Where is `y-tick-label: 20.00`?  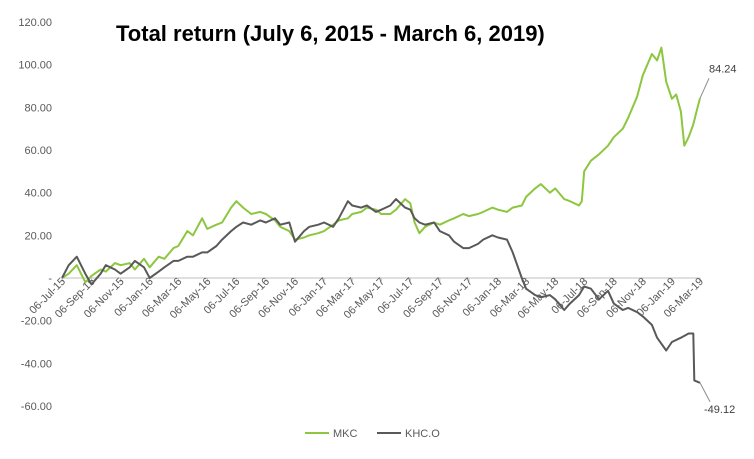
y-tick-label: 20.00 is located at coordinates (38, 236).